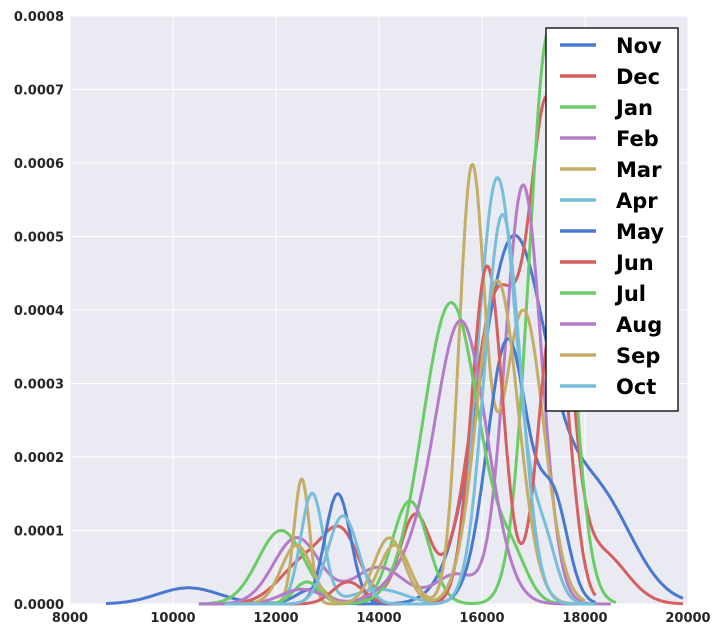  I want to click on y-tick-label: 0.0006, so click(39, 164).